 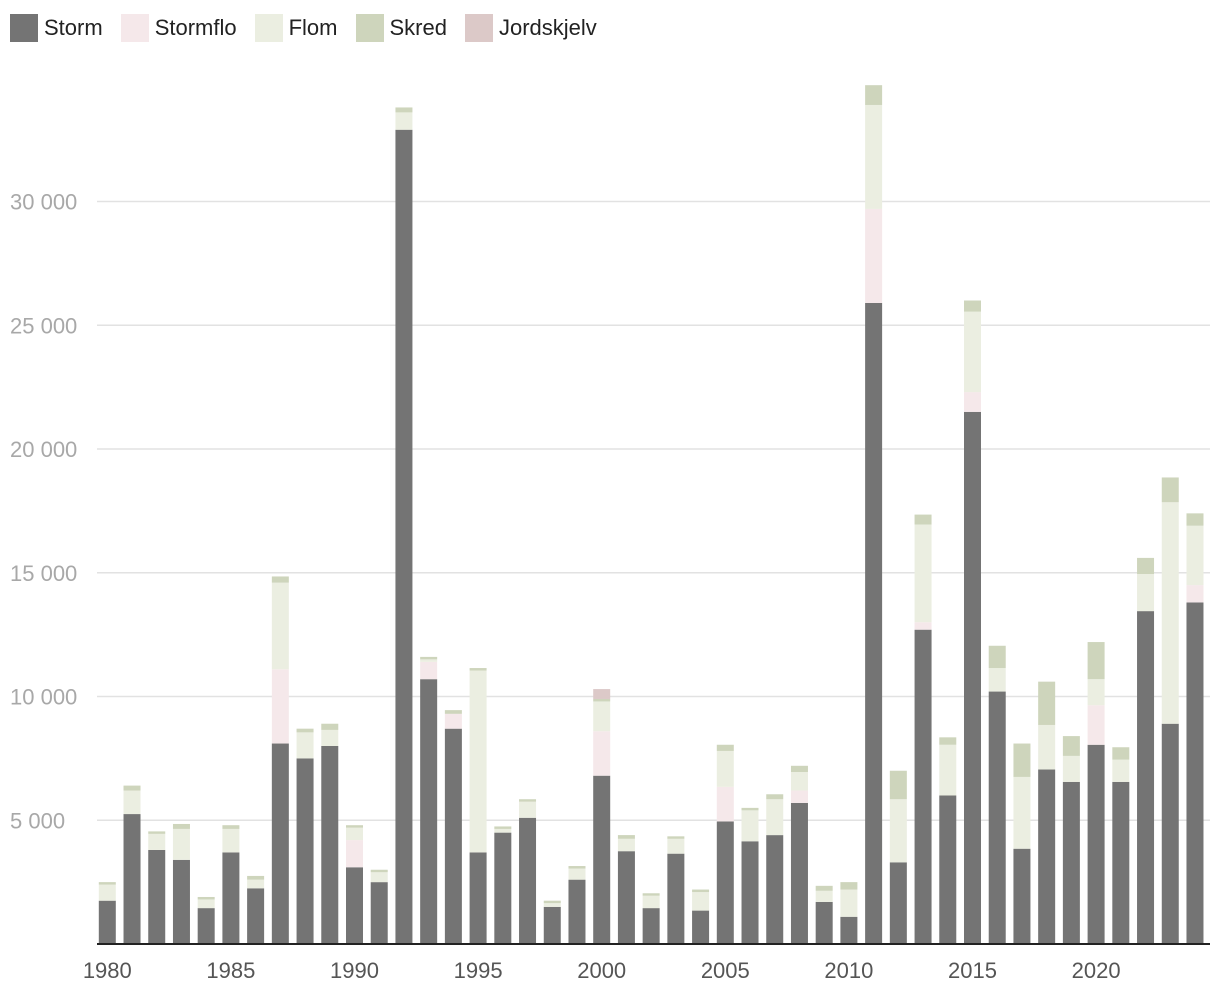 What do you see at coordinates (547, 27) in the screenshot?
I see `legend-label: Jordskjelv` at bounding box center [547, 27].